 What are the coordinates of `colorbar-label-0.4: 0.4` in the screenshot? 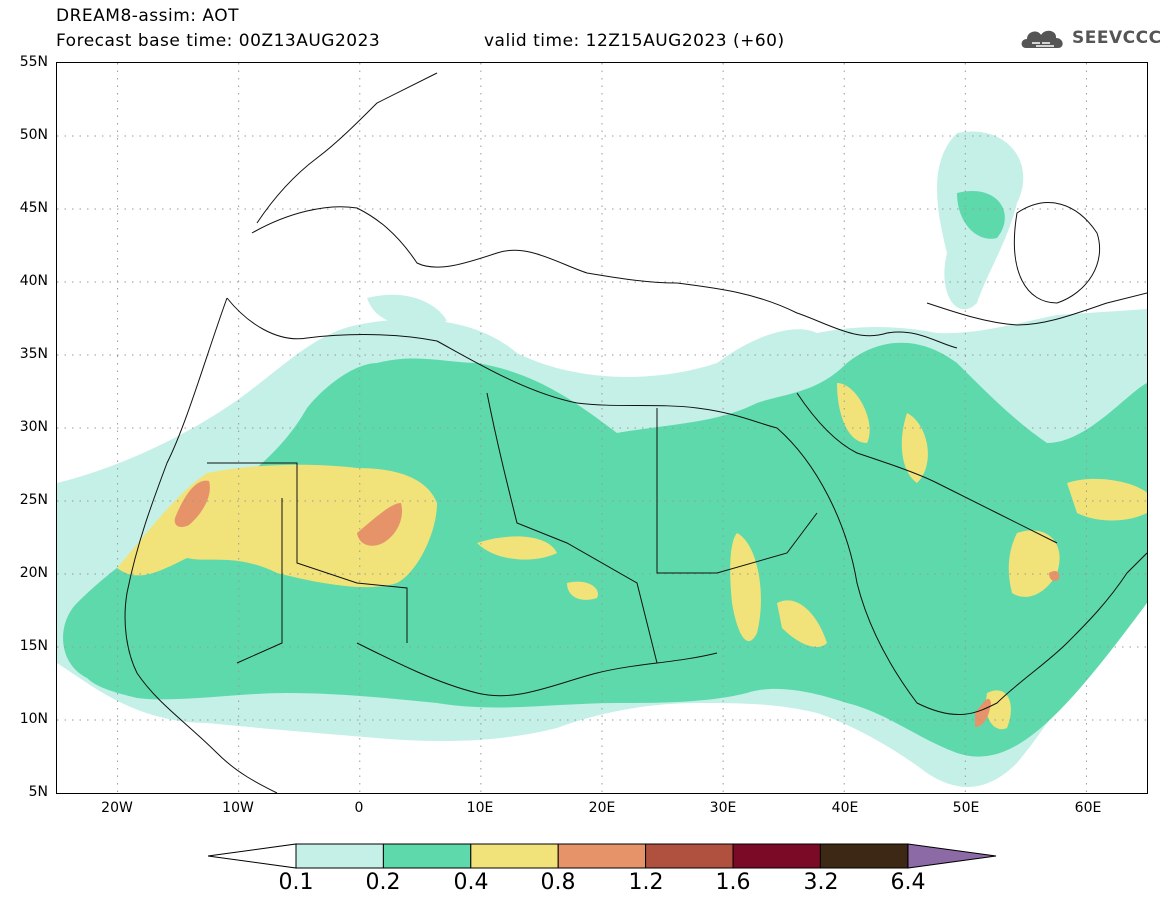 It's located at (471, 882).